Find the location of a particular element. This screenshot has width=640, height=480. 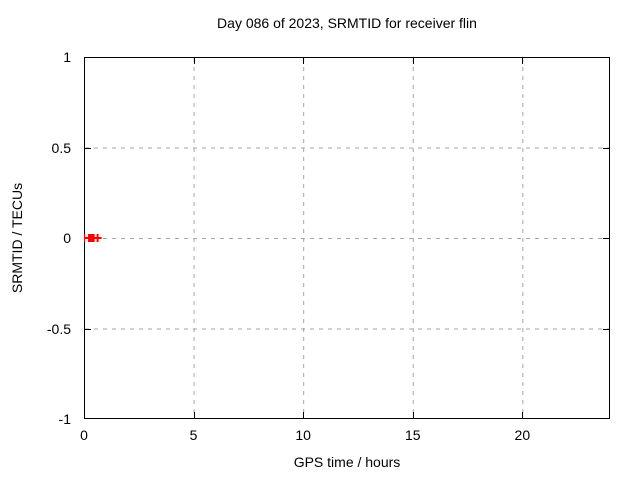

y-tick-label: 0 is located at coordinates (67, 238).